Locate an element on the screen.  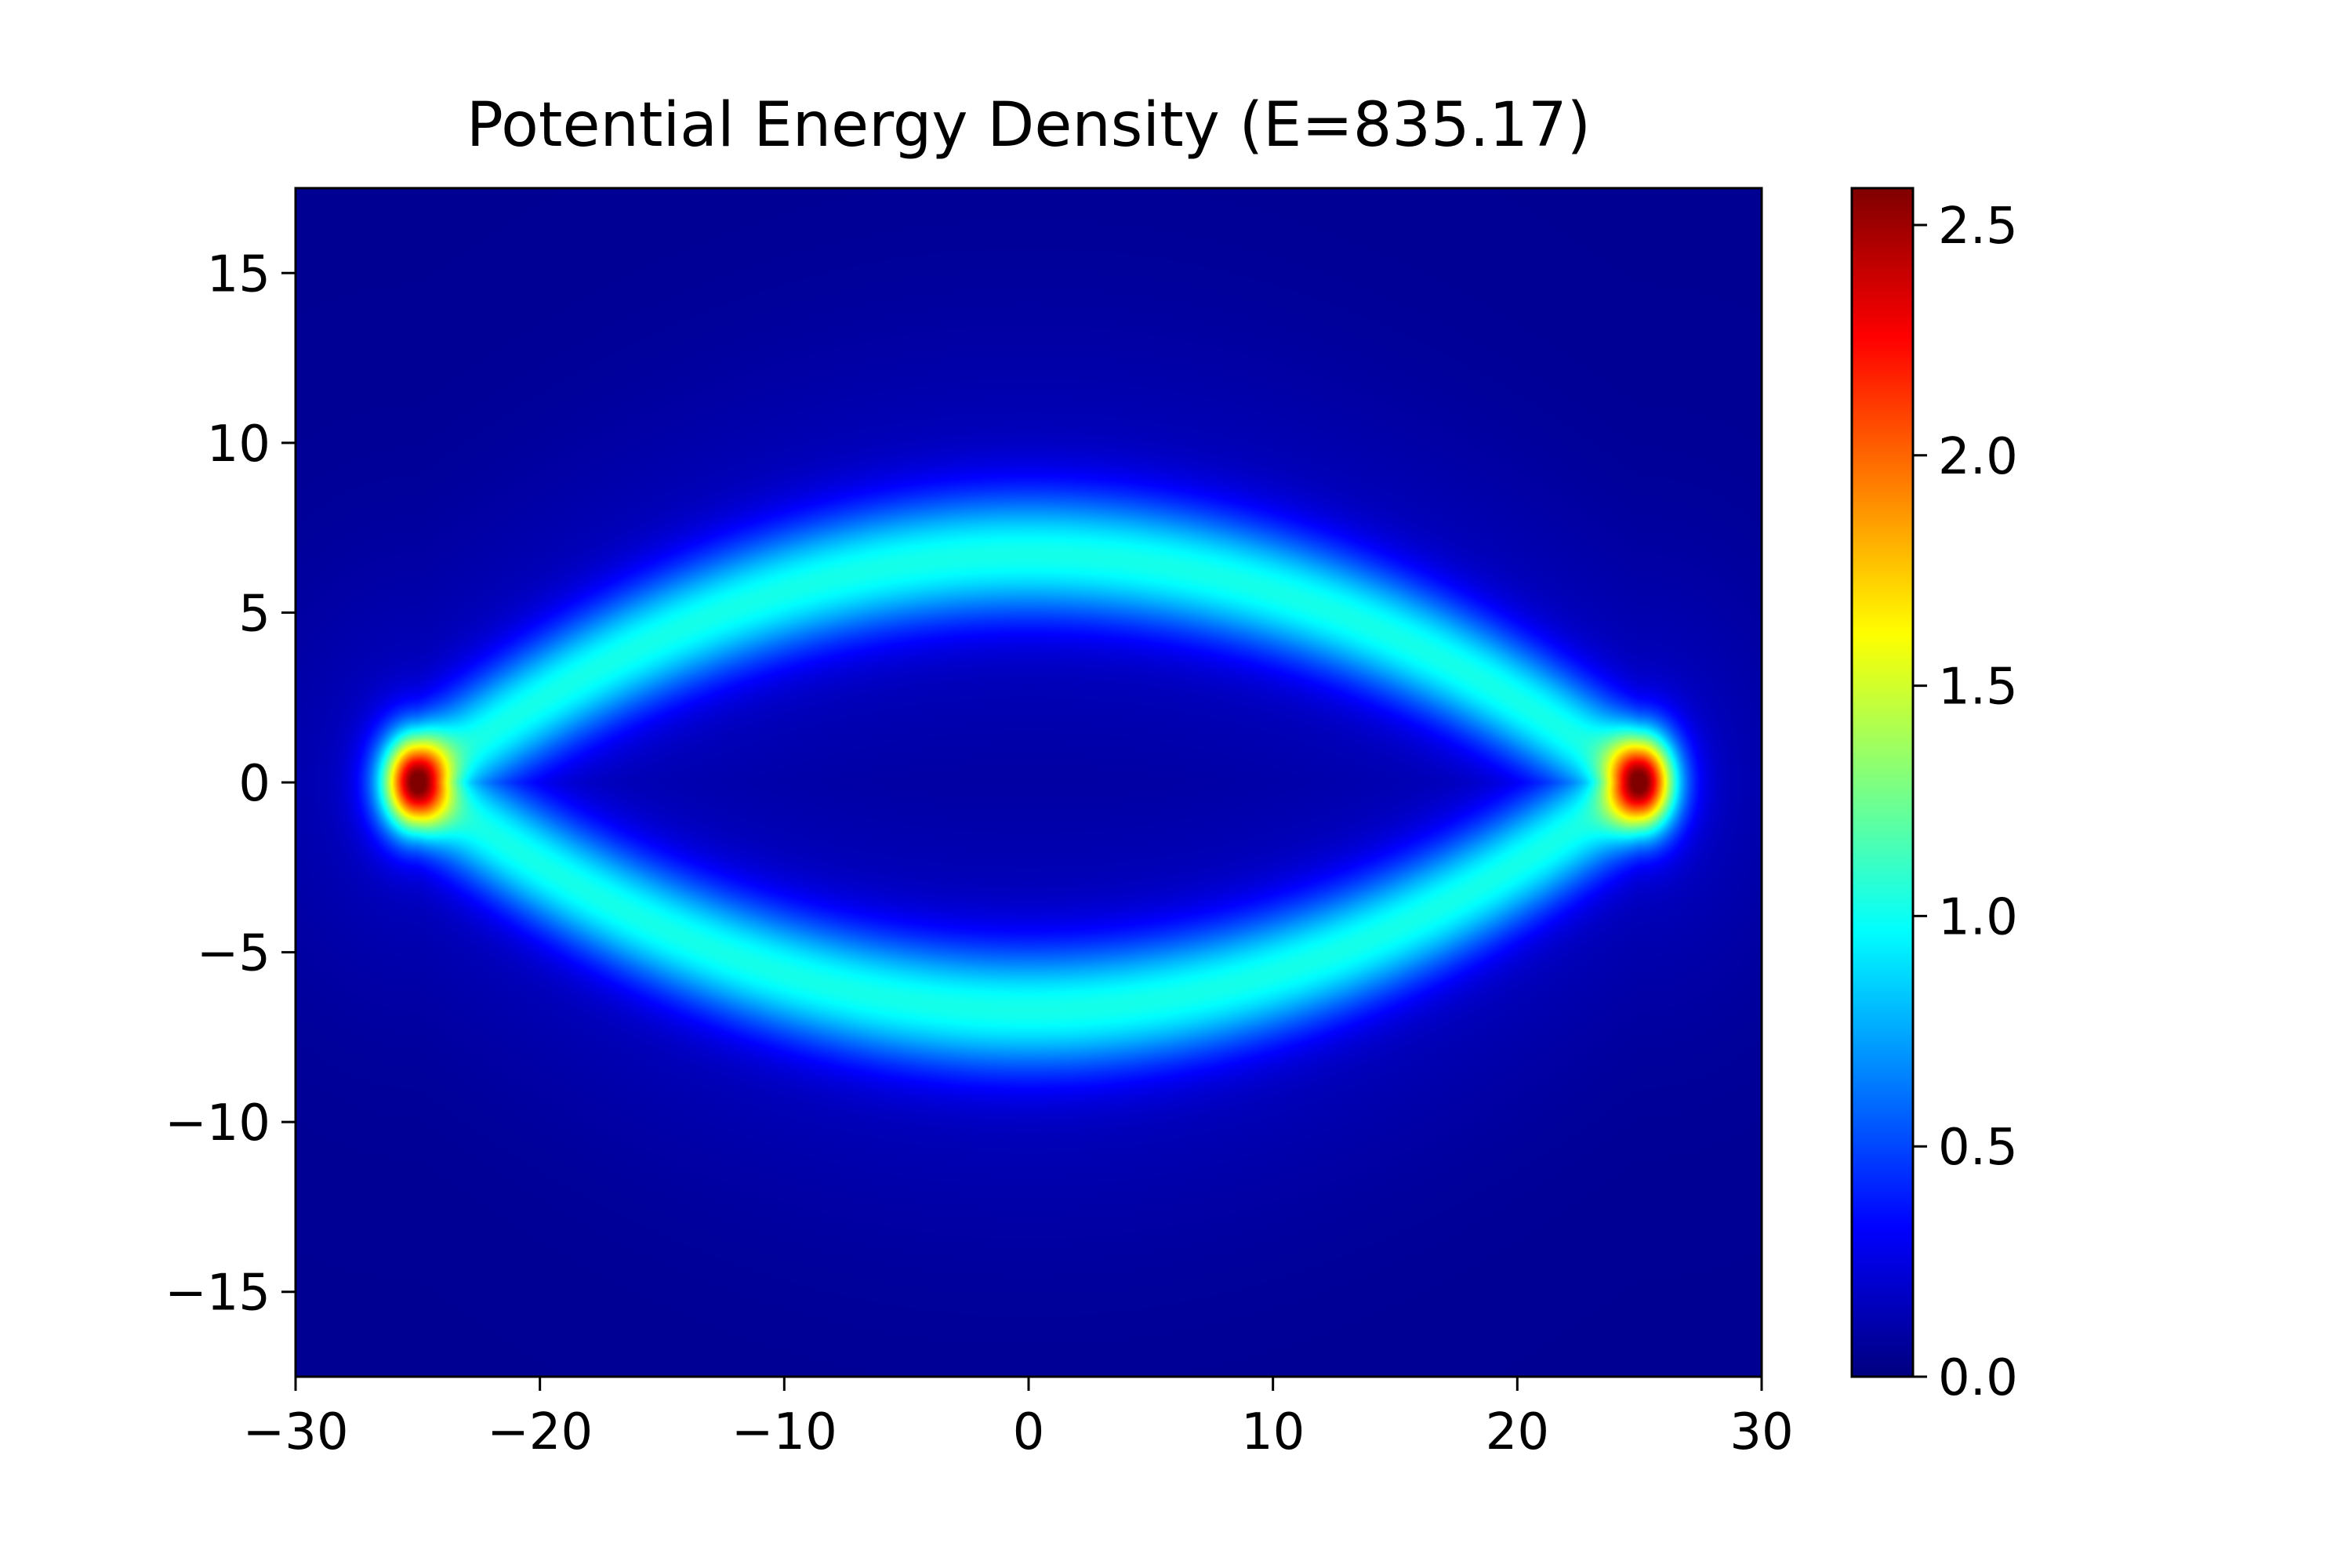
colorbar-tick-label: 2.0 is located at coordinates (1978, 457).